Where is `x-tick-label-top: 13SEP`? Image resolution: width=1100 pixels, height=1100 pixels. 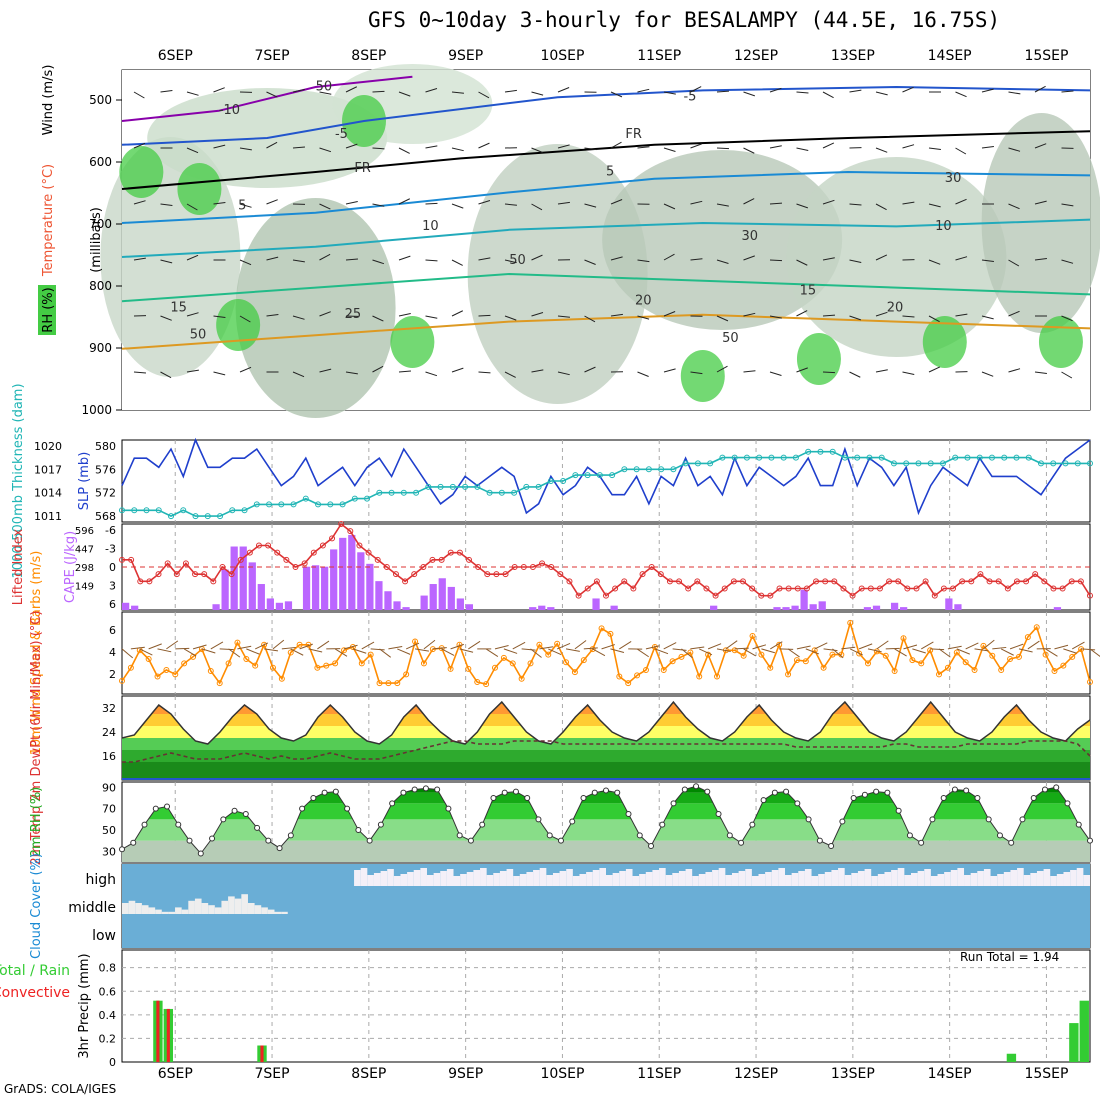
x-tick-label-top: 13SEP is located at coordinates (853, 56).